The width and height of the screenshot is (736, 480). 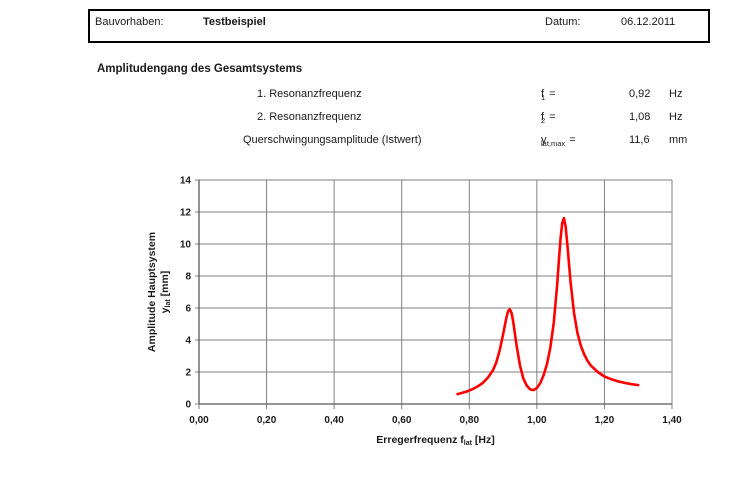 What do you see at coordinates (199, 420) in the screenshot?
I see `x-tick-label: 0,00` at bounding box center [199, 420].